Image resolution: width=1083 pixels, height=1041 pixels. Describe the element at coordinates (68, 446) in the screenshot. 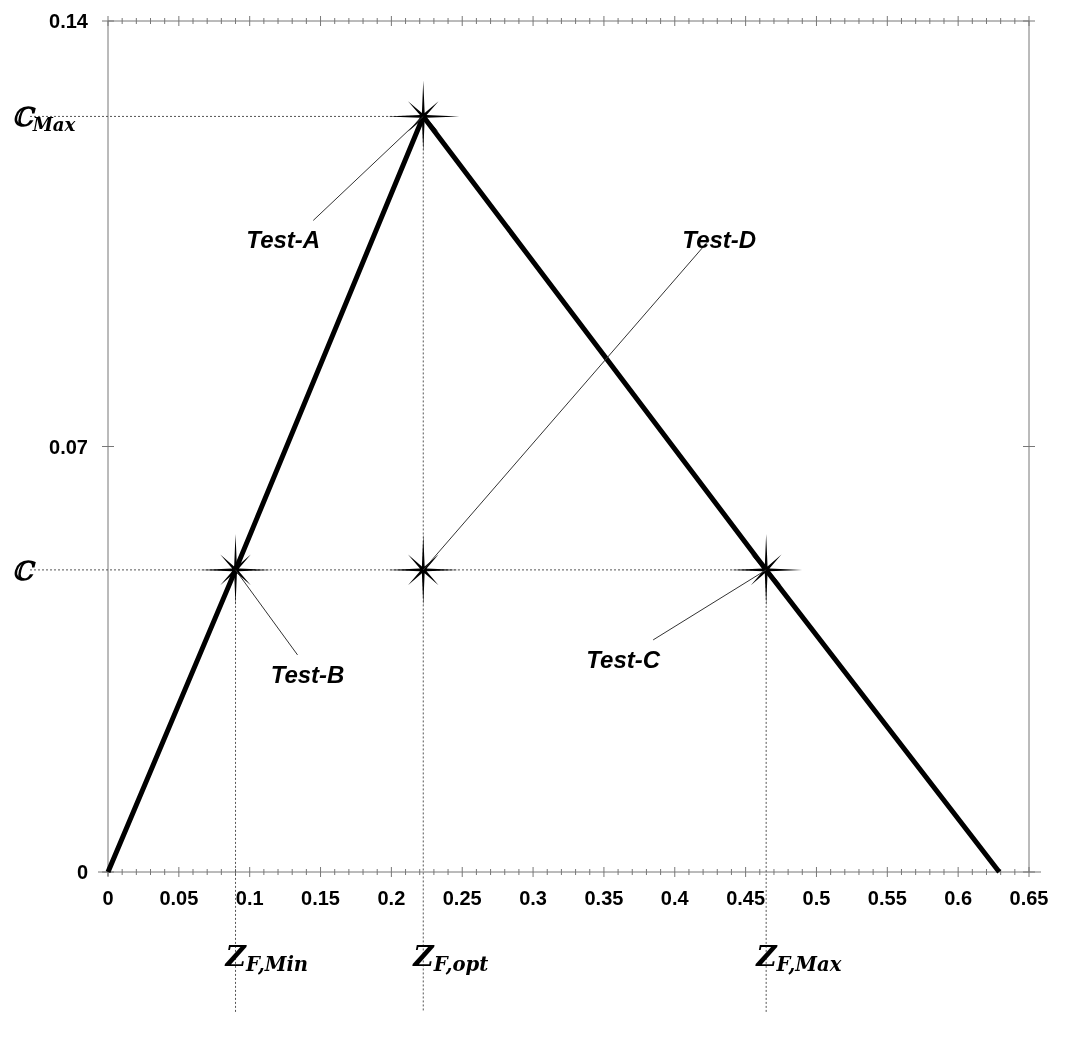

I see `y-tick-label: 0.07` at that location.